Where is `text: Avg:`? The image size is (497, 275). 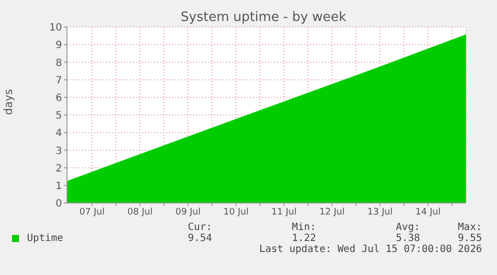
text: Avg: is located at coordinates (407, 227).